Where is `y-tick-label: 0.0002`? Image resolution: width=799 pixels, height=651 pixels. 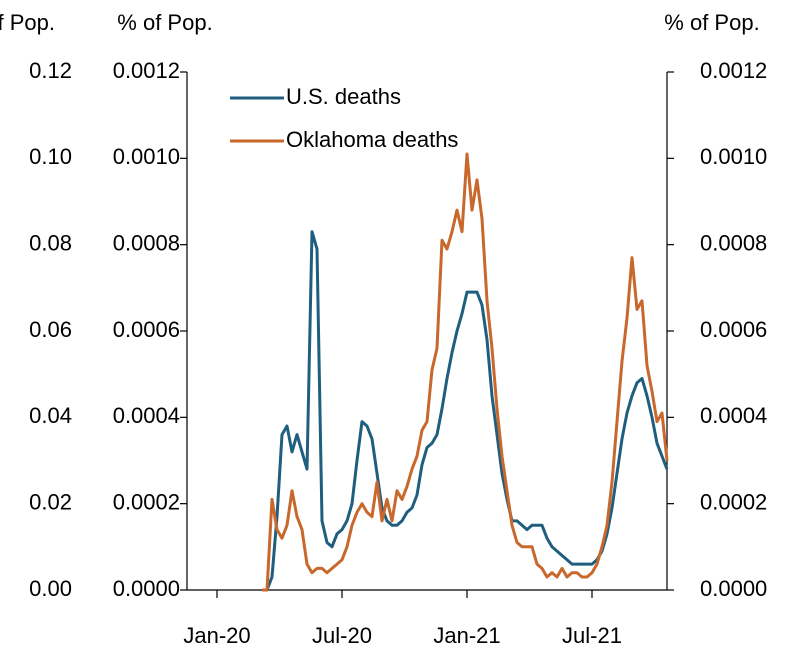
y-tick-label: 0.0002 is located at coordinates (146, 501).